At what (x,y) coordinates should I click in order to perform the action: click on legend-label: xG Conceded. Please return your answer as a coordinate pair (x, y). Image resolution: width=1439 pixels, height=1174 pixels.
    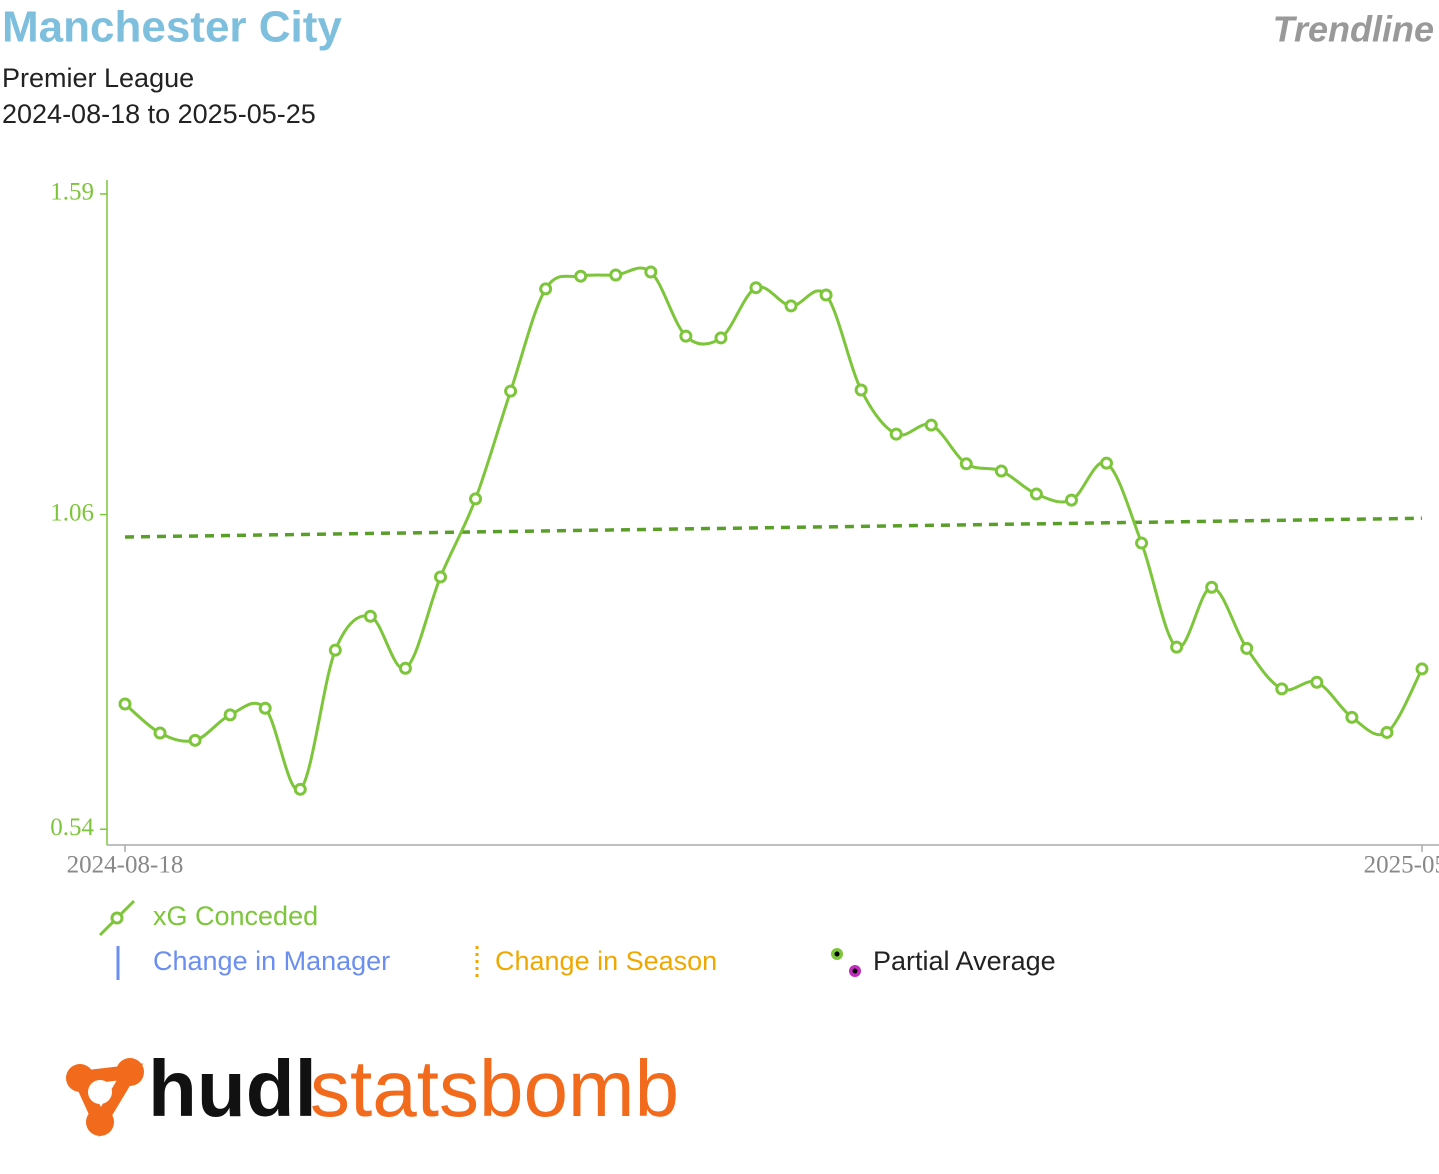
    Looking at the image, I should click on (235, 916).